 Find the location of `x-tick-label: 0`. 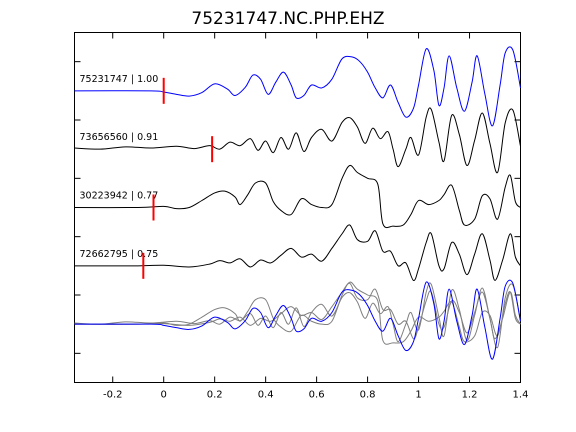

x-tick-label: 0 is located at coordinates (164, 395).